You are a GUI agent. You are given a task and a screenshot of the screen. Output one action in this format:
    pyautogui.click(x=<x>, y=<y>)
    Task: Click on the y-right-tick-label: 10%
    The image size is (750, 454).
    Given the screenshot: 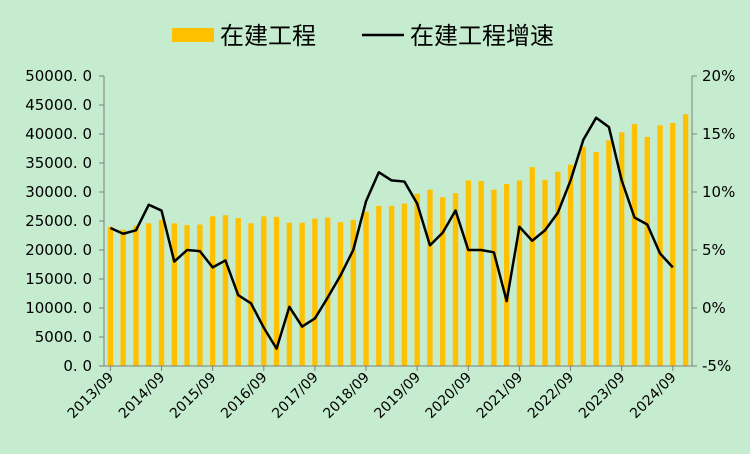 What is the action you would take?
    pyautogui.click(x=718, y=192)
    